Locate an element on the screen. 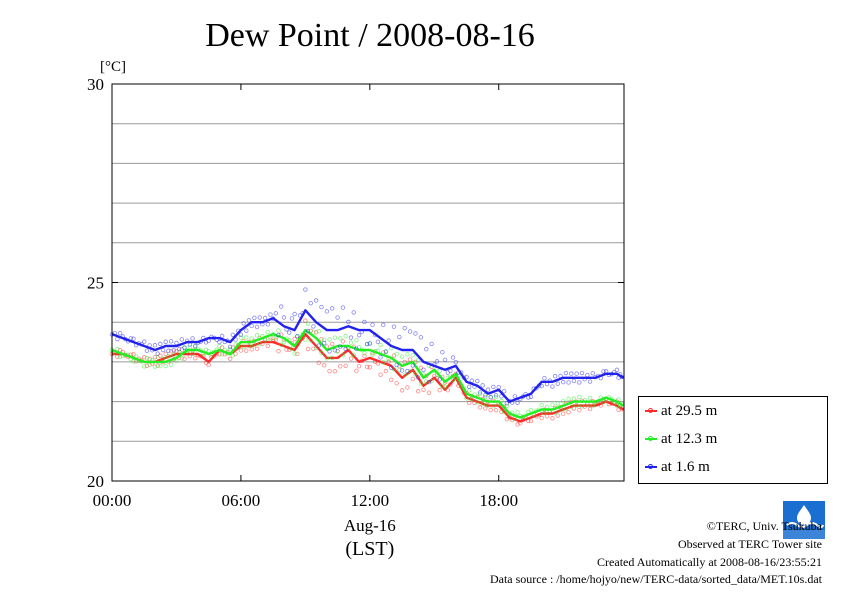 Image resolution: width=842 pixels, height=595 pixels. x-tick-label: 12:00 is located at coordinates (369, 500).